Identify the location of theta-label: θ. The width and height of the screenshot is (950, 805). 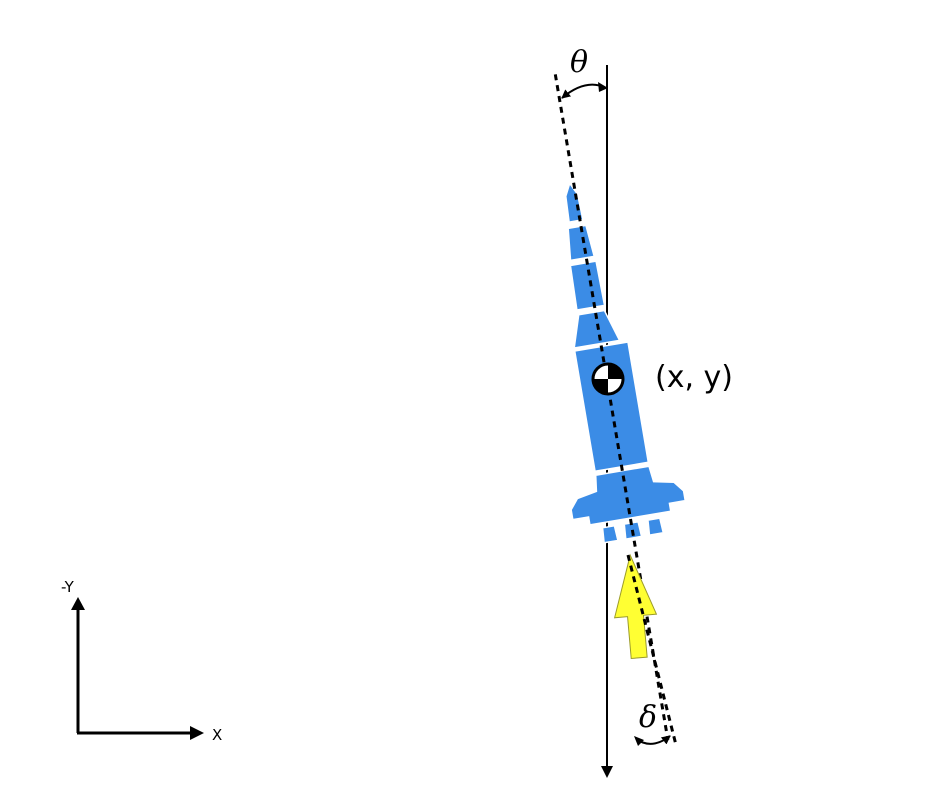
(579, 62).